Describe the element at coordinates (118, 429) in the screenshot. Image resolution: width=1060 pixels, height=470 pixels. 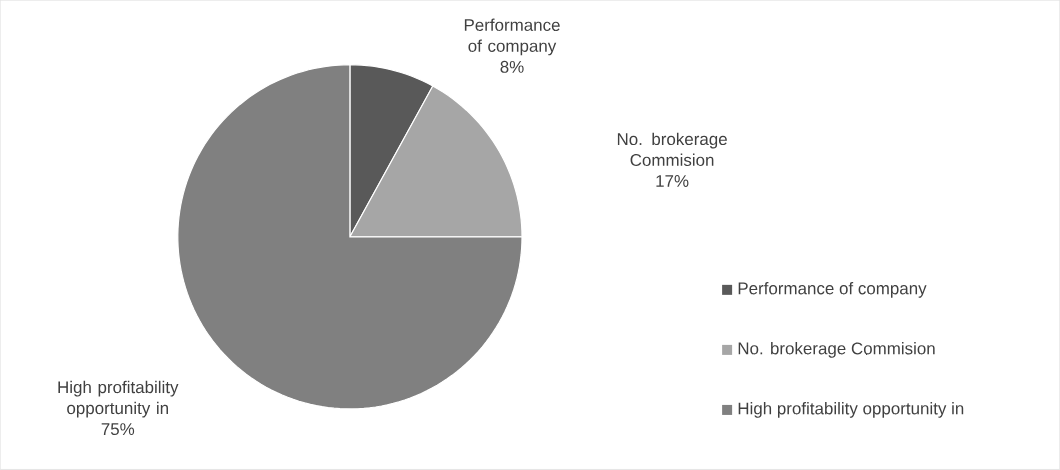
I see `data-label: 75%` at that location.